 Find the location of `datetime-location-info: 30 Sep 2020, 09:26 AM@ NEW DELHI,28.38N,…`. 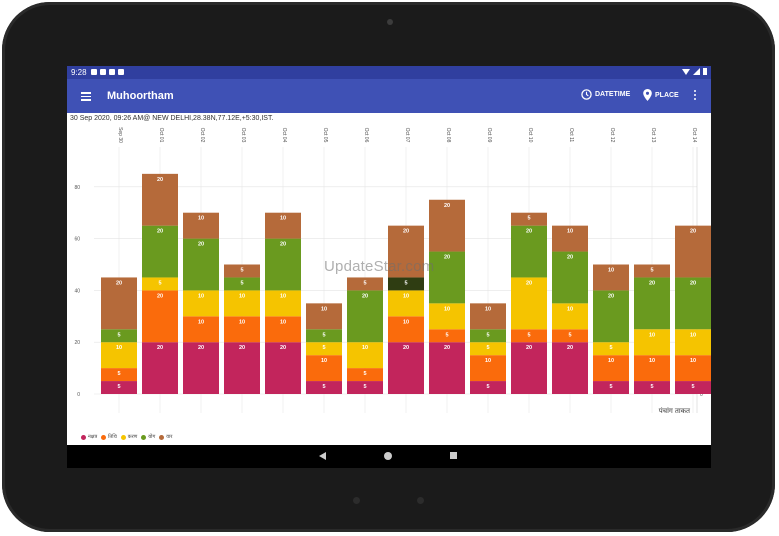

datetime-location-info: 30 Sep 2020, 09:26 AM@ NEW DELHI,28.38N,… is located at coordinates (172, 118).